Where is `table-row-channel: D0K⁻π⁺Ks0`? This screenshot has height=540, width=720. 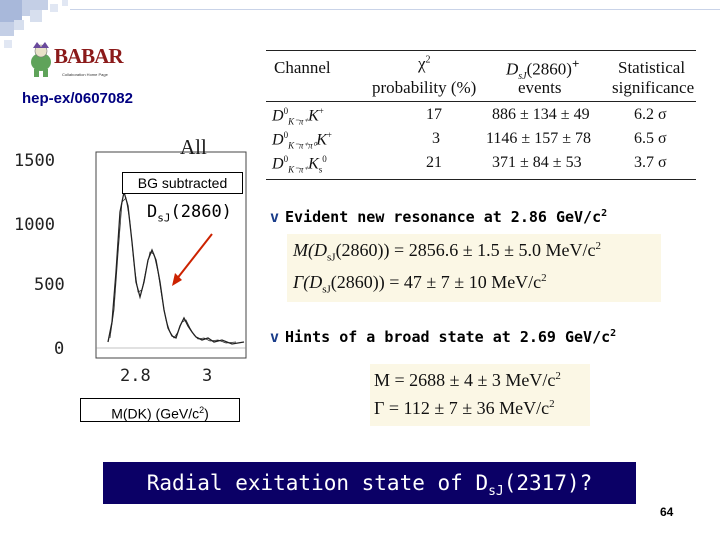 table-row-channel: D0K⁻π⁺Ks0 is located at coordinates (299, 165).